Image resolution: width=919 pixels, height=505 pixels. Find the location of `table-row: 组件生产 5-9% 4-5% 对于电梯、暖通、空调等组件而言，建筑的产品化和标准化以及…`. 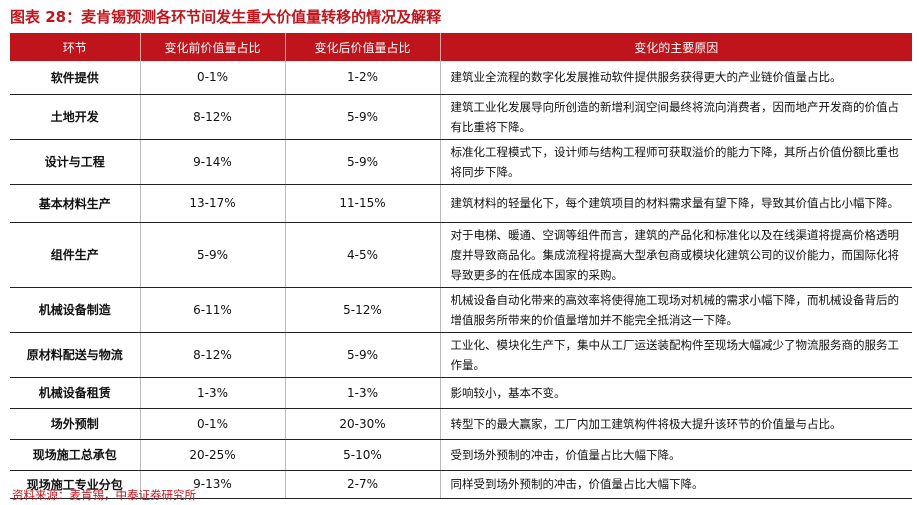

table-row: 组件生产 5-9% 4-5% 对于电梯、暖通、空调等组件而言，建筑的产品化和标准化以及… is located at coordinates (461, 255).